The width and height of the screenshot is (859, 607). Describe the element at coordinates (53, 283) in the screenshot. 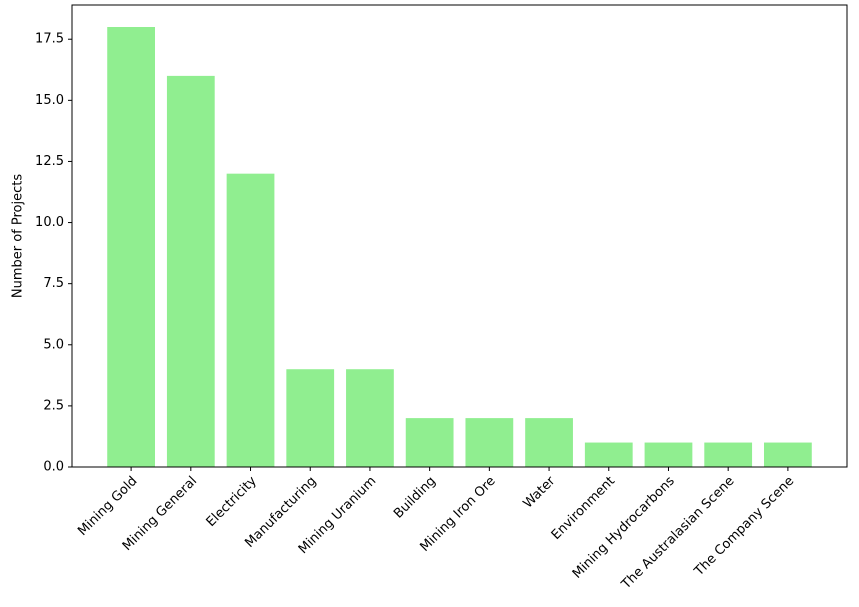

I see `y-tick-label: 7.5` at that location.